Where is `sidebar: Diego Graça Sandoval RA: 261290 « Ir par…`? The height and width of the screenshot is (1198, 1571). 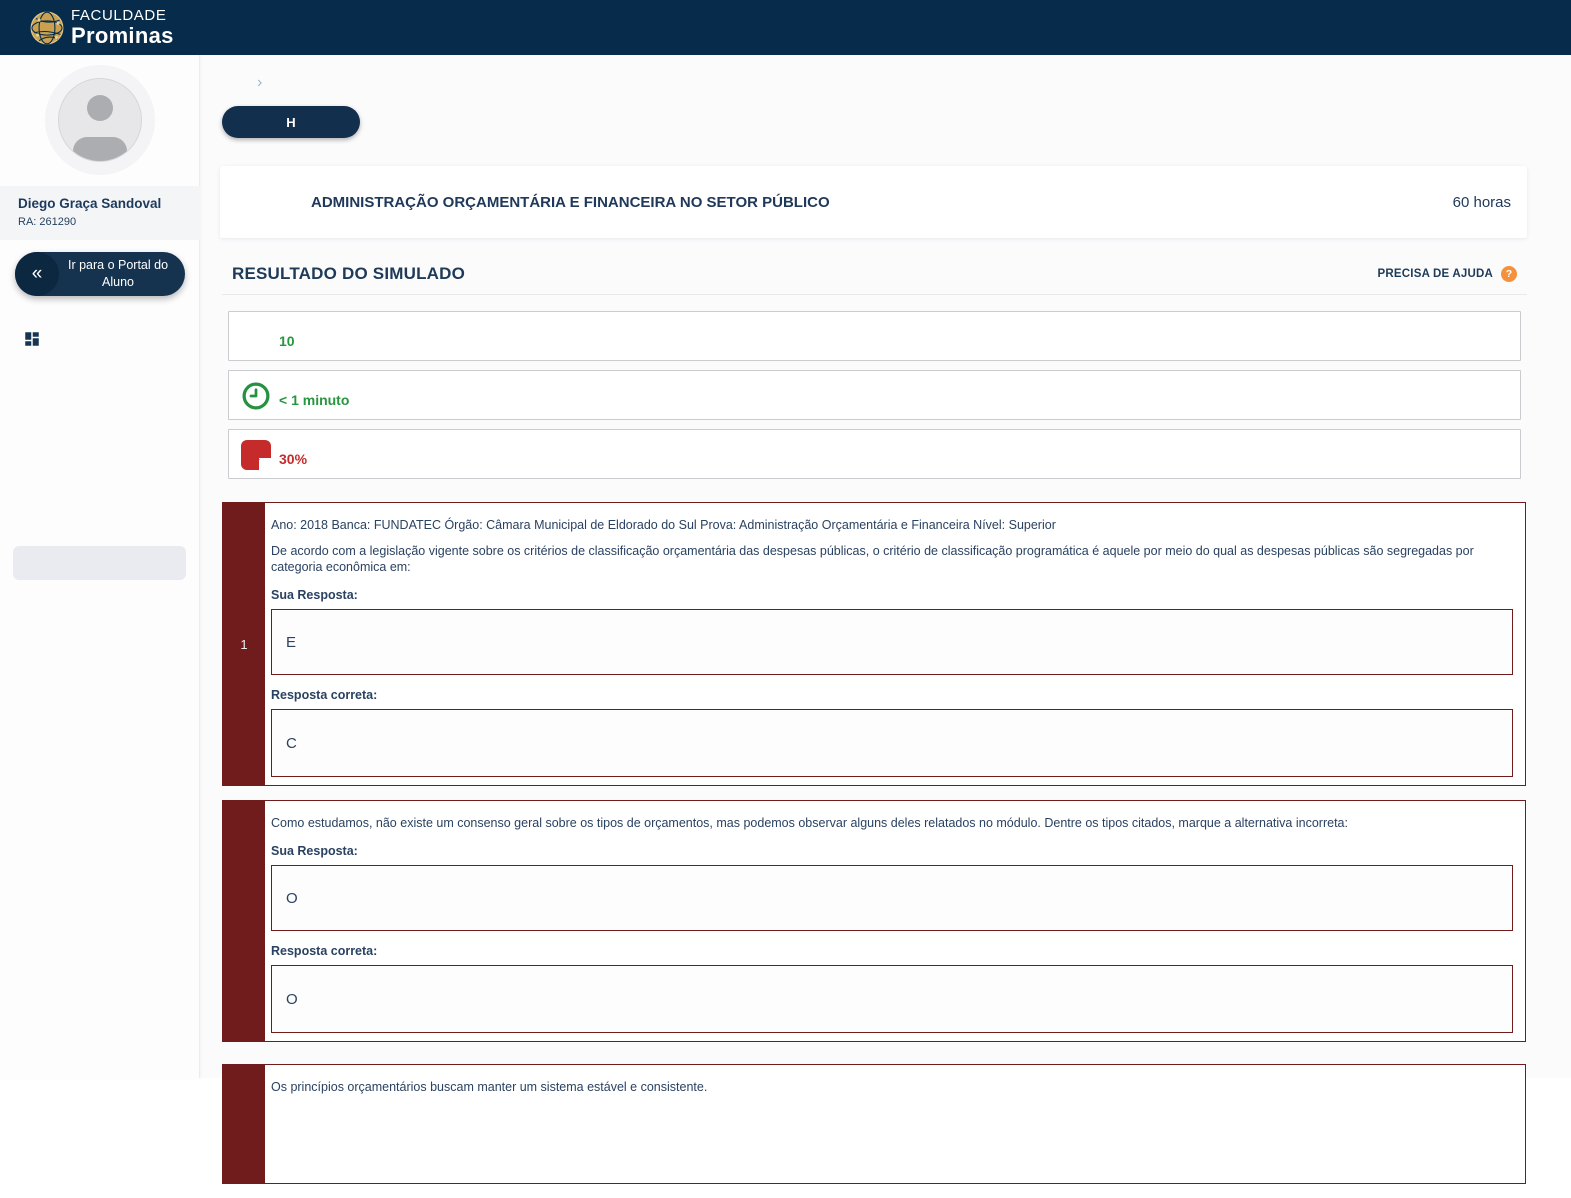 sidebar: Diego Graça Sandoval RA: 261290 « Ir par… is located at coordinates (100, 566).